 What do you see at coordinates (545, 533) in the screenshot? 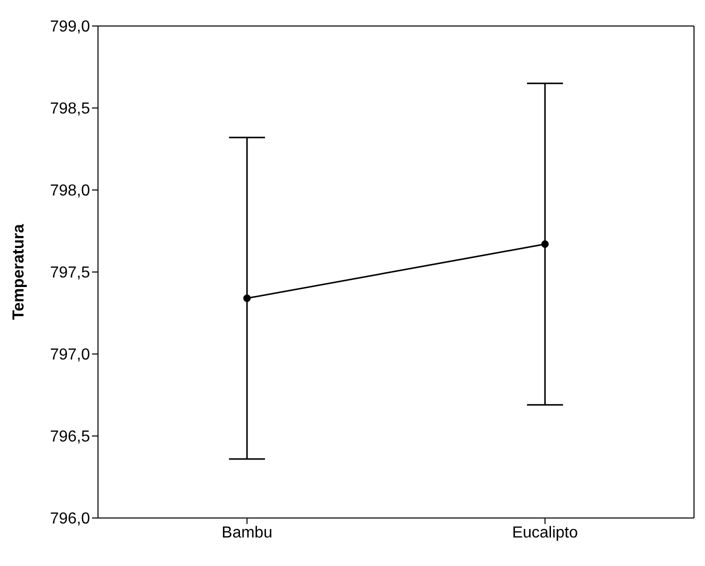
I see `x-tick-label: Eucalipto` at bounding box center [545, 533].